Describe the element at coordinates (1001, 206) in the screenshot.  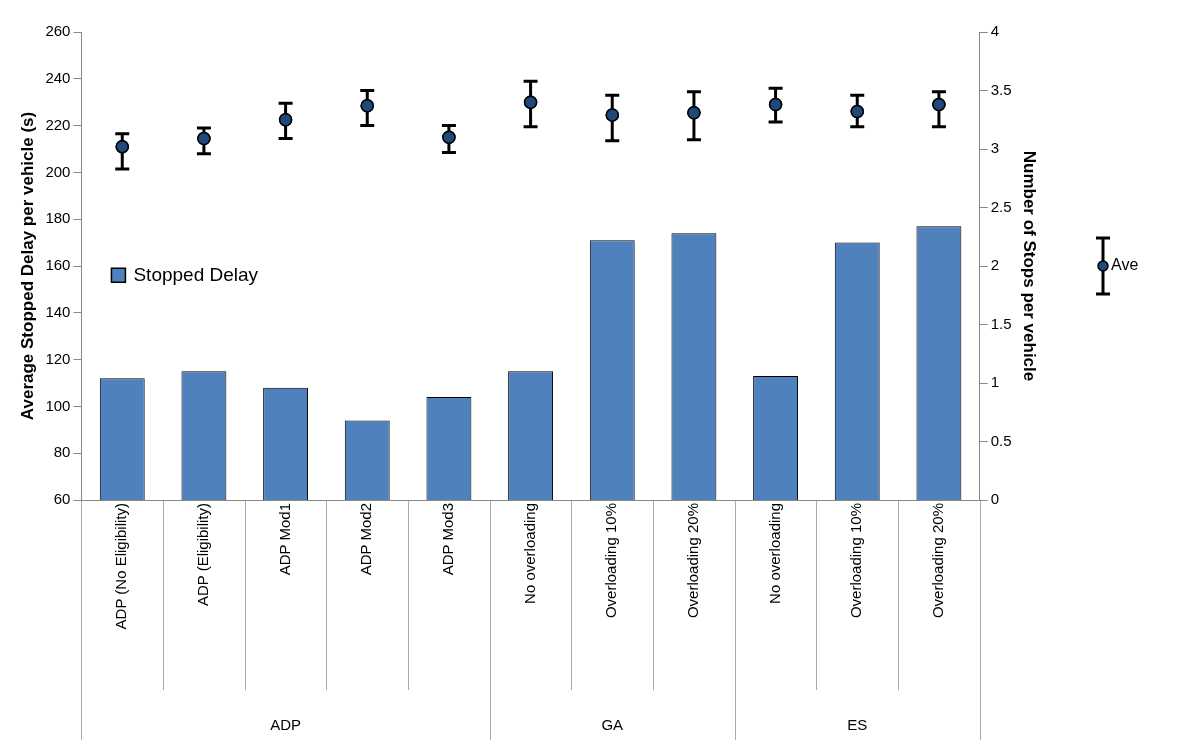
I see `y2-tick-label: 2.5` at that location.